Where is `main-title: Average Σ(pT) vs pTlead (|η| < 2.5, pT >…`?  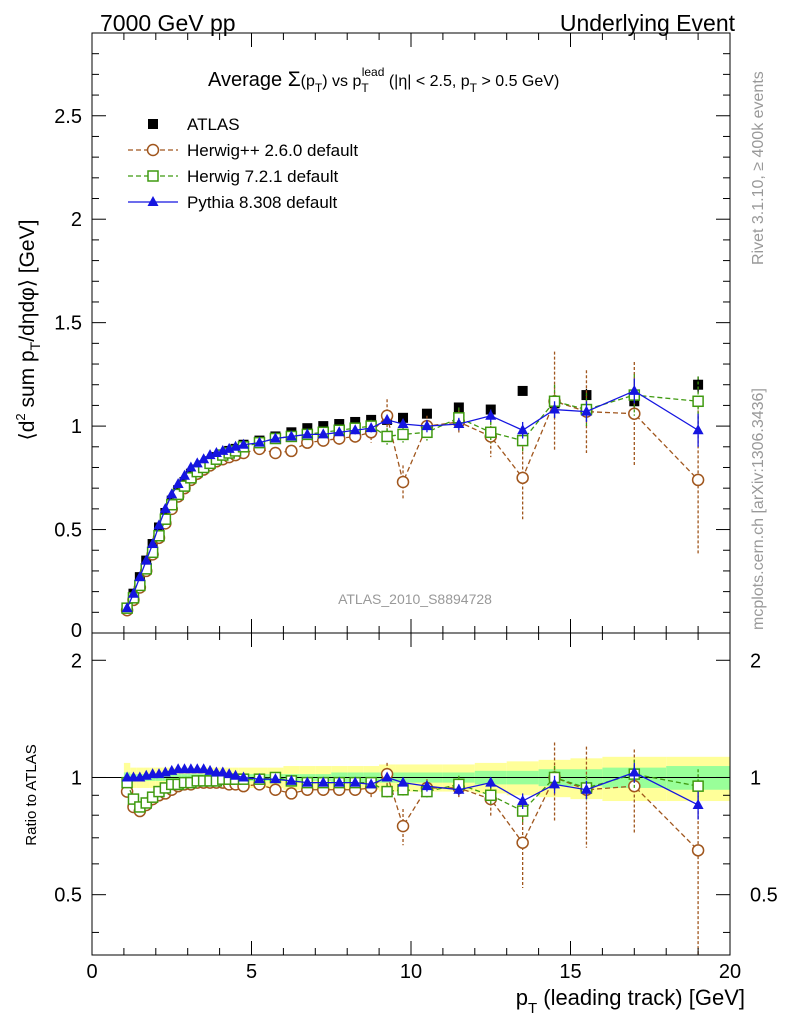 main-title: Average Σ(pT) vs pTlead (|η| < 2.5, pT >… is located at coordinates (383, 80).